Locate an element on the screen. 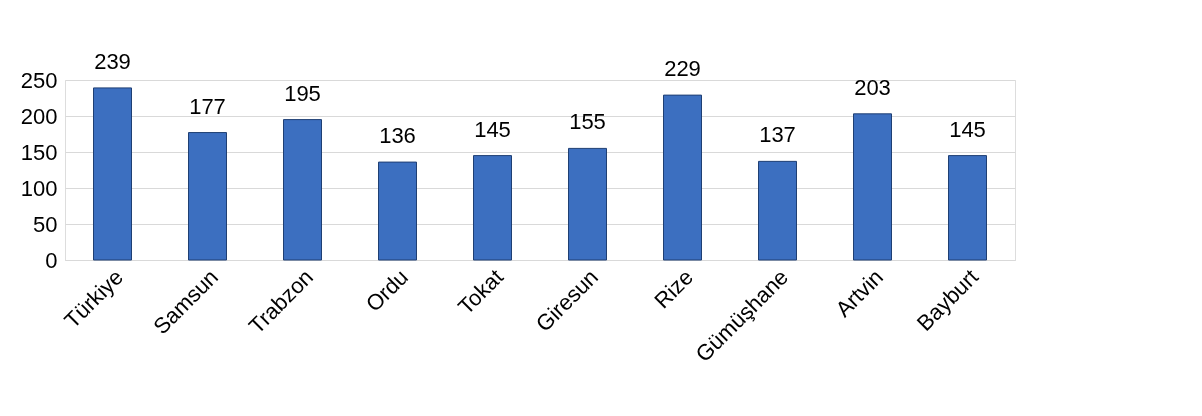 This screenshot has height=416, width=1202. data-label: 137 is located at coordinates (777, 135).